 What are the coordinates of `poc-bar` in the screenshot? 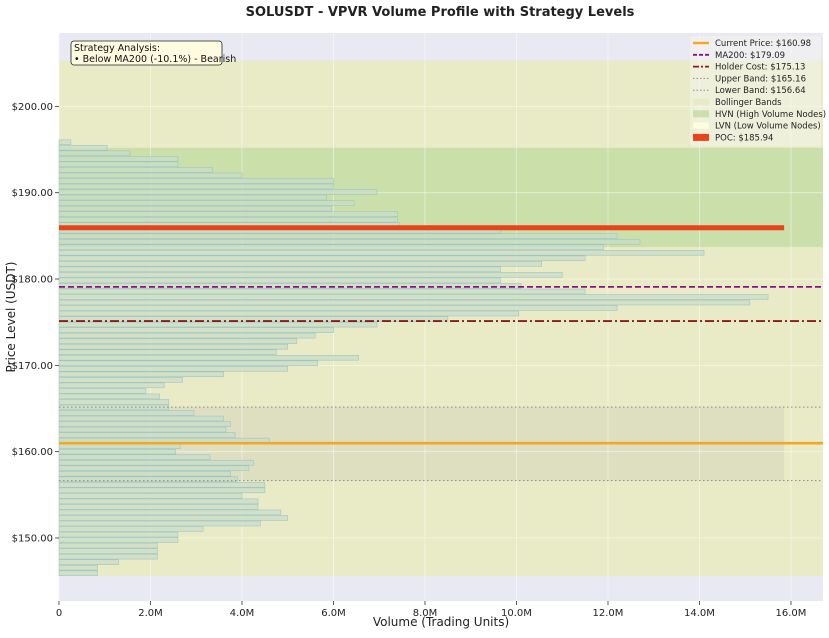 It's located at (422, 228).